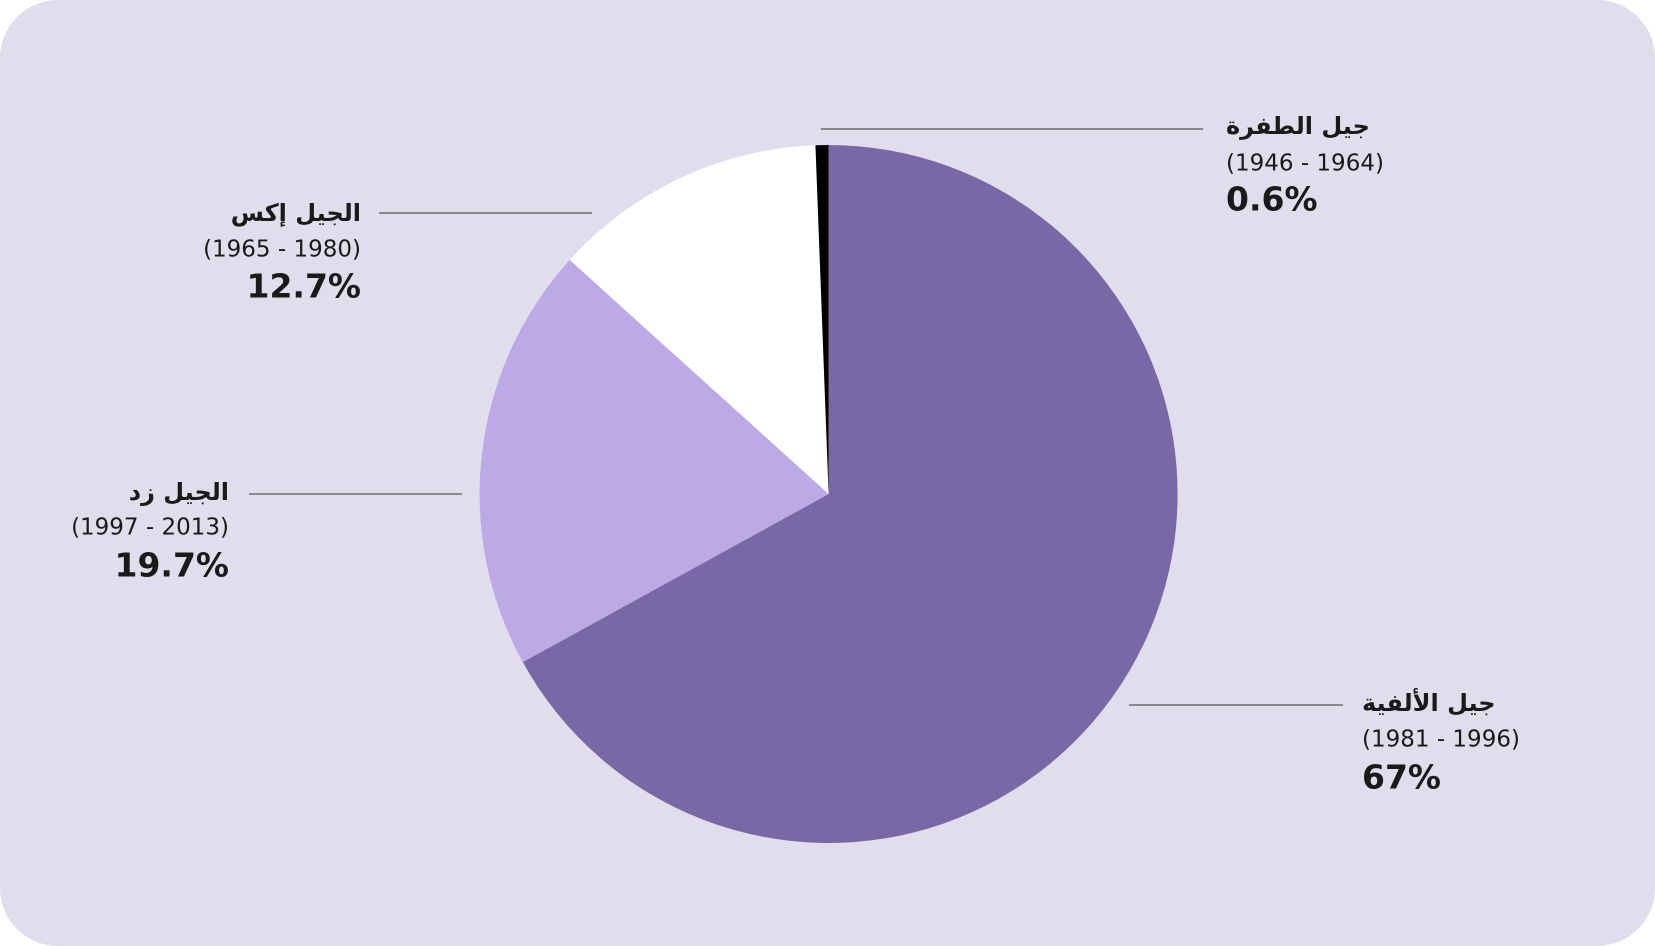 This screenshot has width=1655, height=946. What do you see at coordinates (1401, 777) in the screenshot?
I see `slice-value: 67%` at bounding box center [1401, 777].